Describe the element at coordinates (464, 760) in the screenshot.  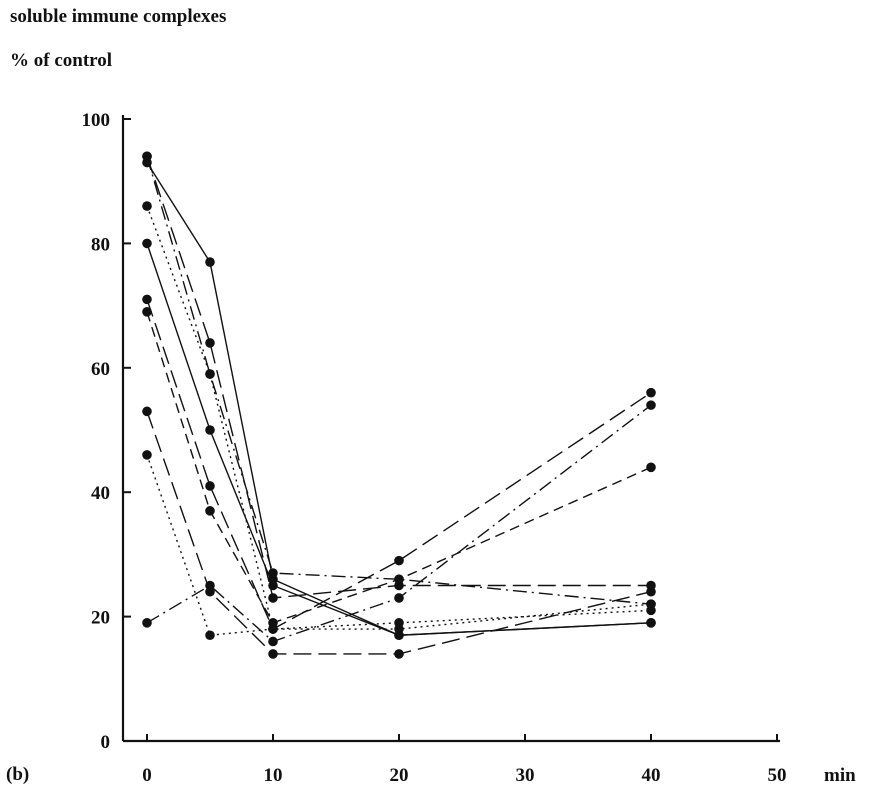
I see `x-ticks: 0 10 20 30 40 50` at that location.